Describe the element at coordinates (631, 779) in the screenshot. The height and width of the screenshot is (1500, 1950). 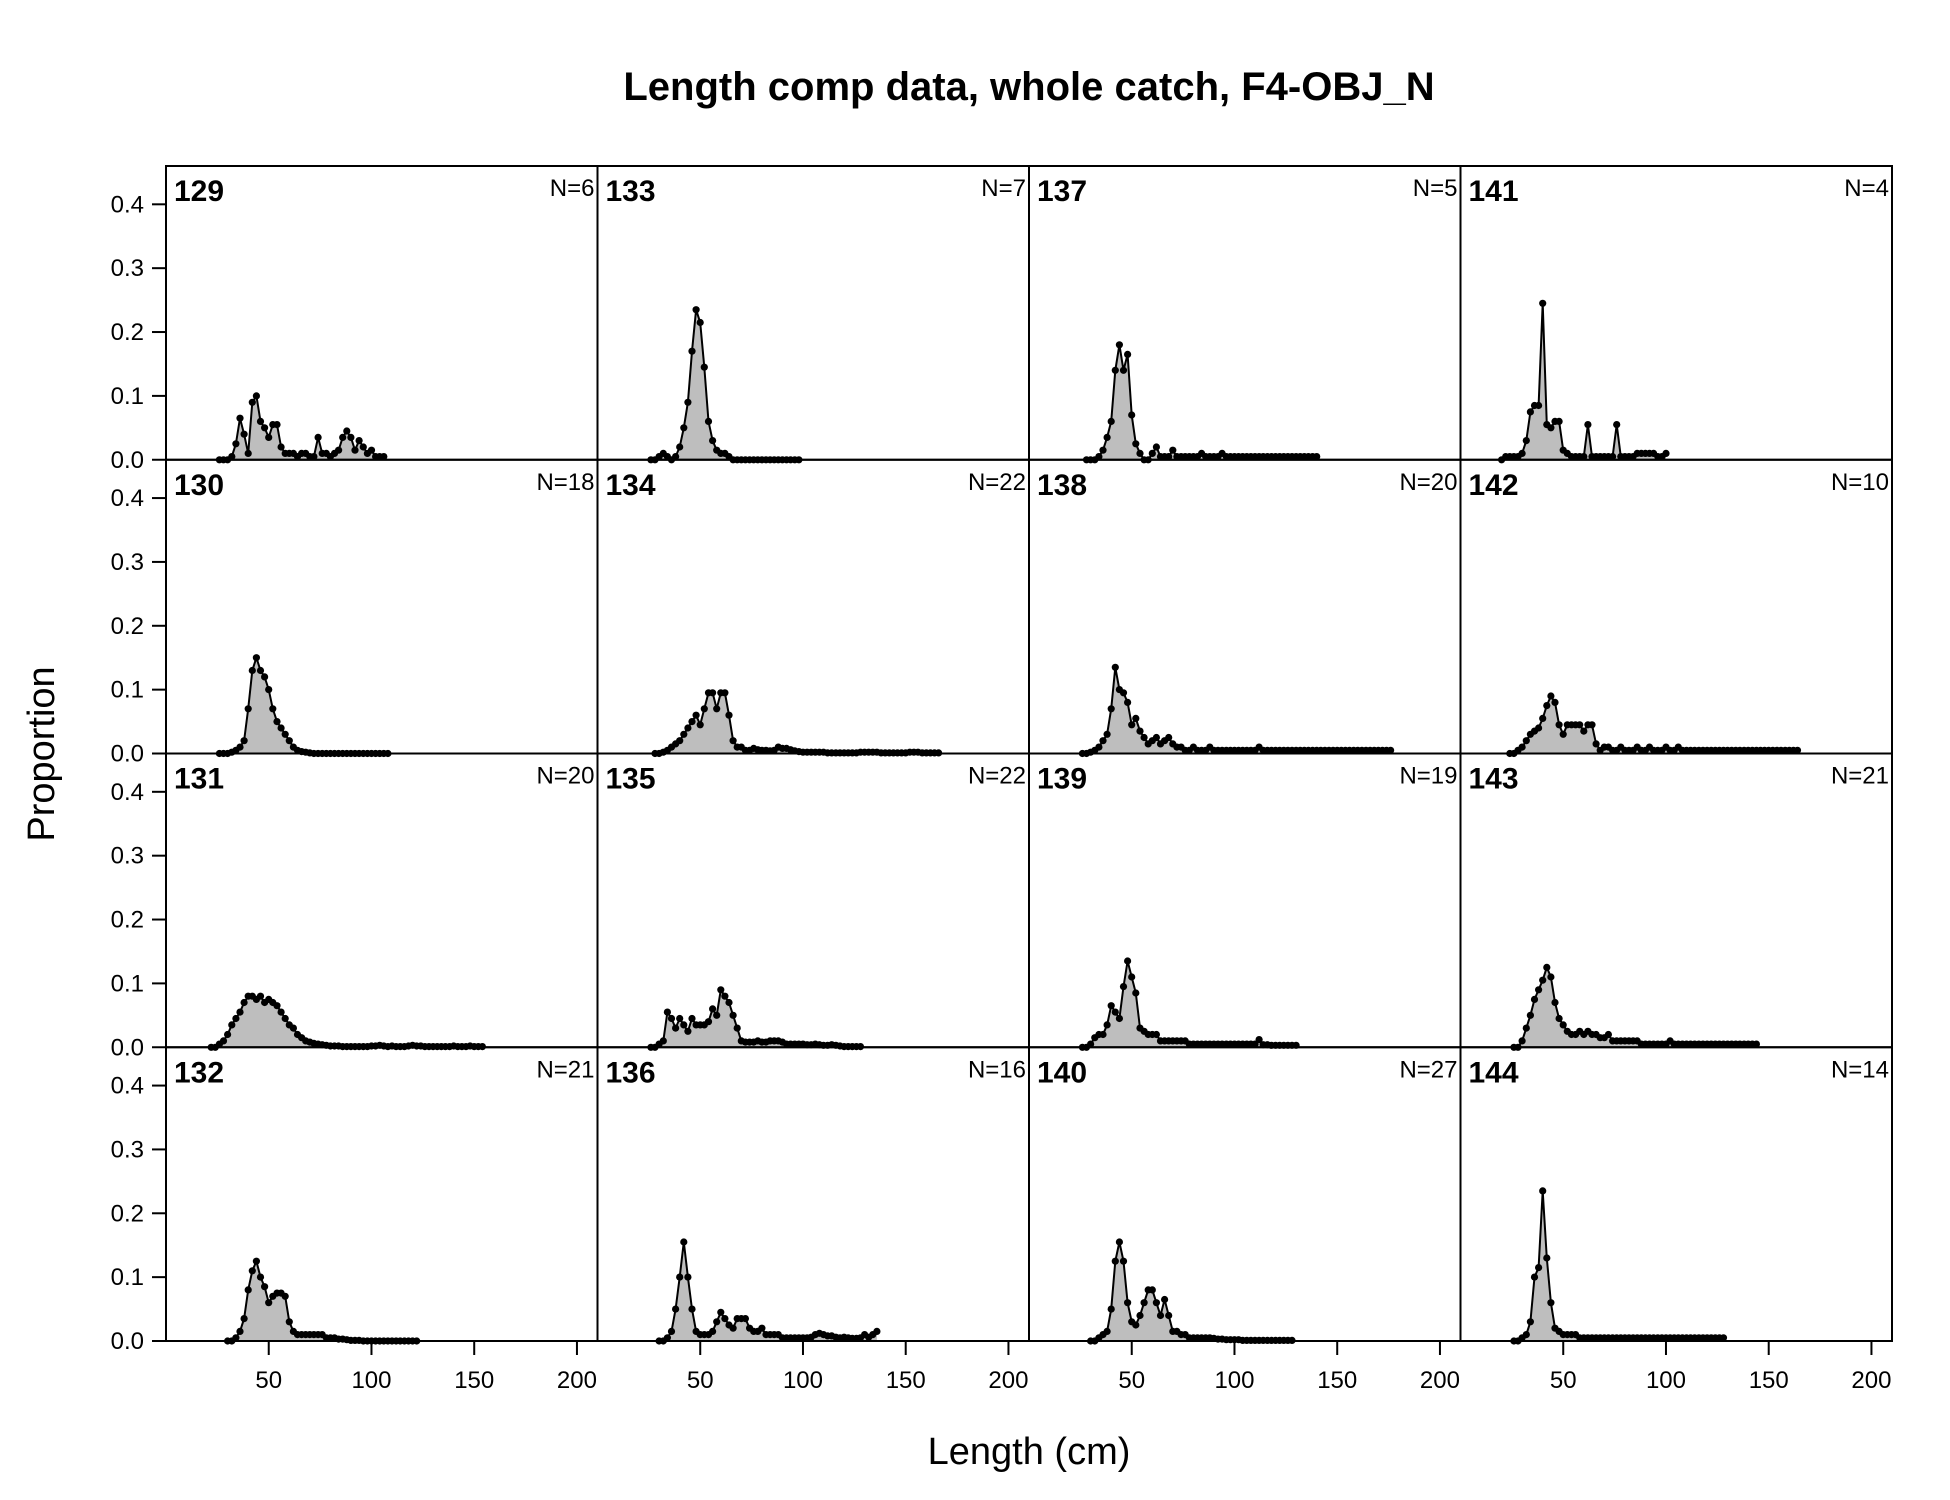
I see `panel-label: 135` at that location.